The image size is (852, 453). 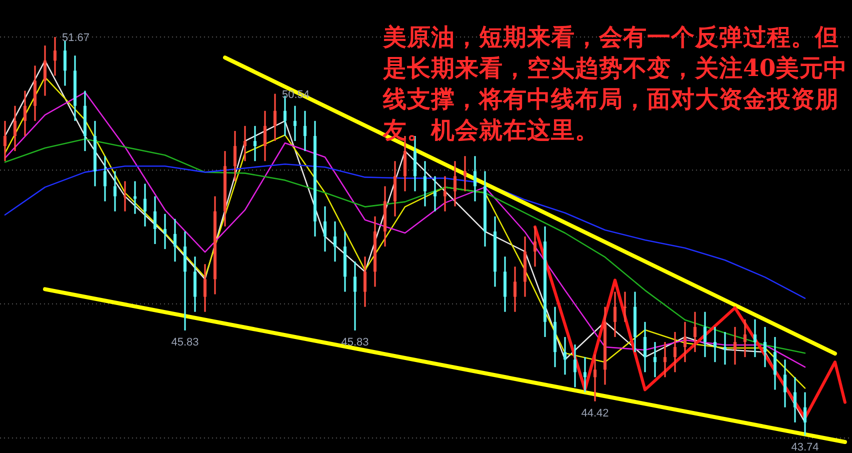 I want to click on annotation: 44.42, so click(x=595, y=413).